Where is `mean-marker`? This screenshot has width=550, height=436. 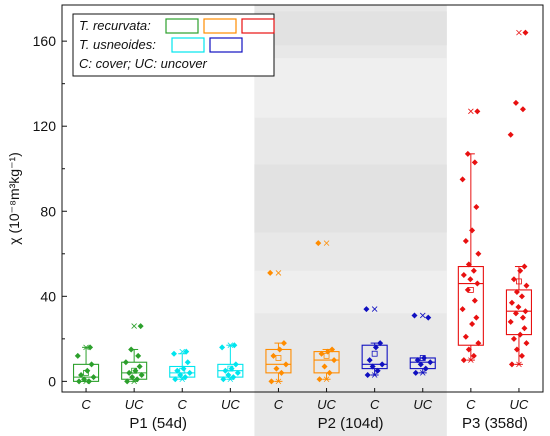 mean-marker is located at coordinates (278, 358).